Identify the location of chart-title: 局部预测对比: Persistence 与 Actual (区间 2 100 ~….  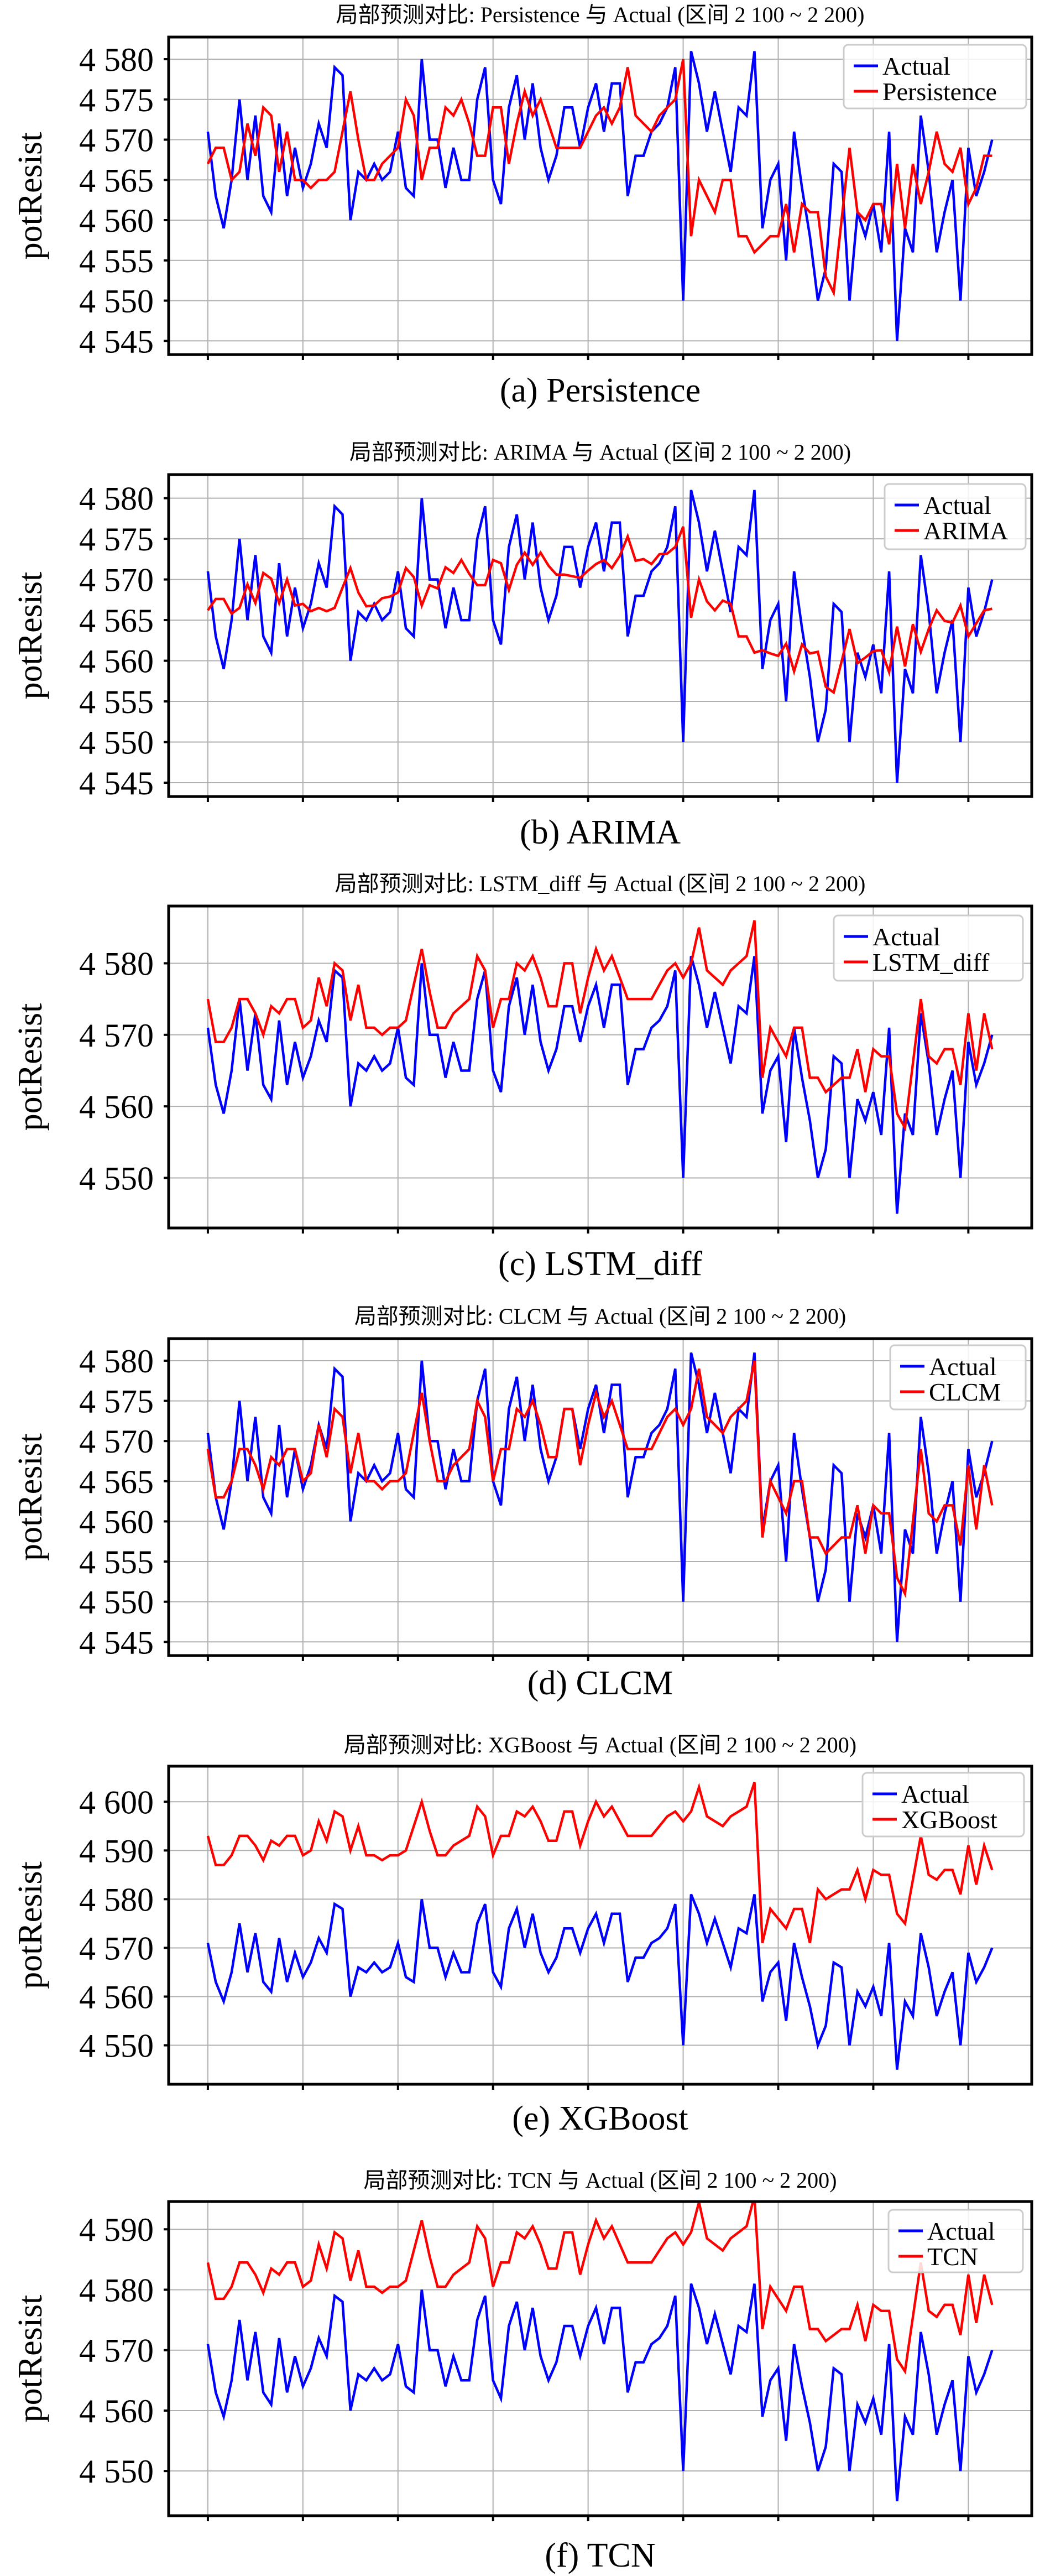
(600, 15).